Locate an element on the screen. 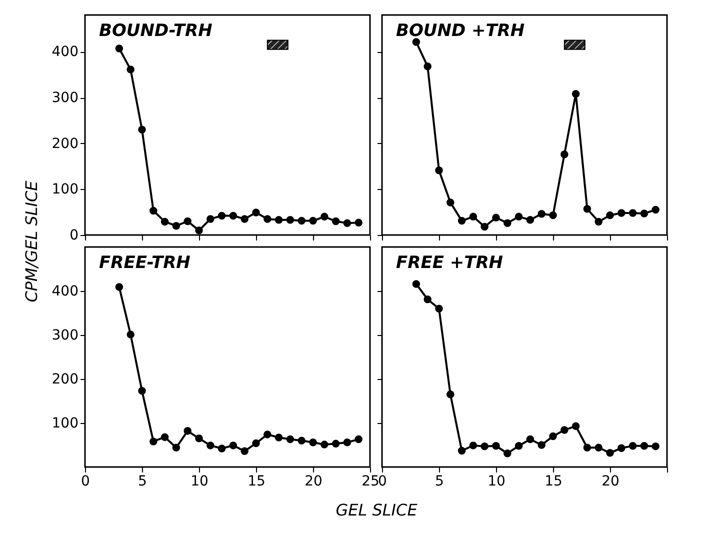  y-tick-label: 0 is located at coordinates (74, 236).